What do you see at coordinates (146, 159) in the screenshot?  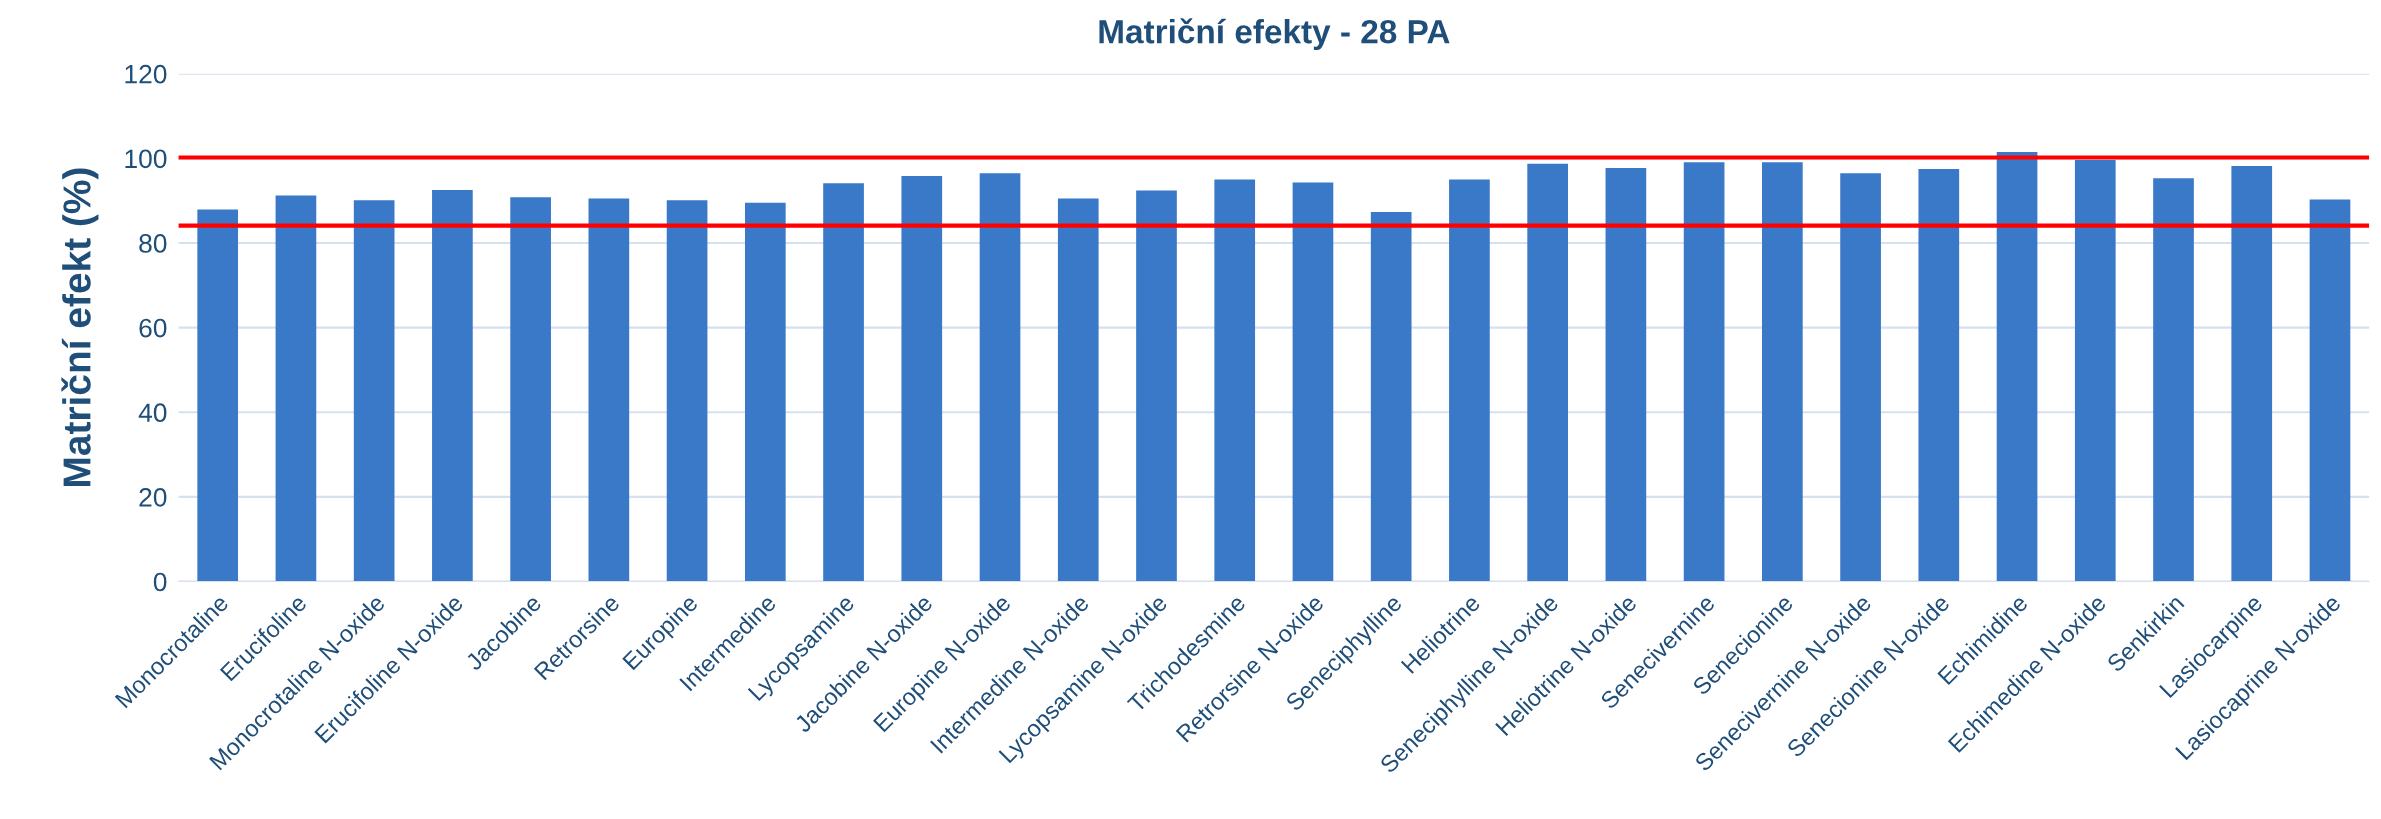 I see `y-tick-label: 100` at bounding box center [146, 159].